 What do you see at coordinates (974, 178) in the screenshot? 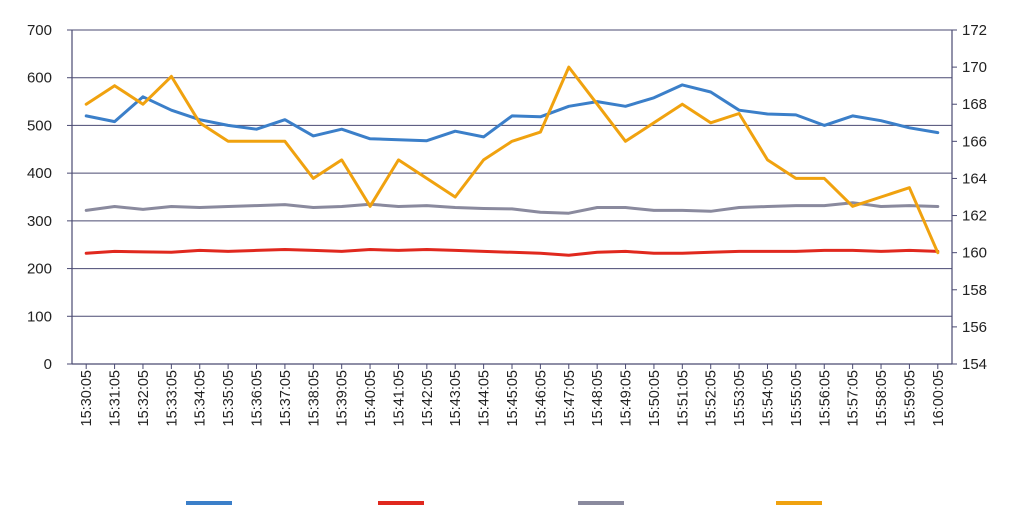
I see `right-tick-label: 164` at bounding box center [974, 178].